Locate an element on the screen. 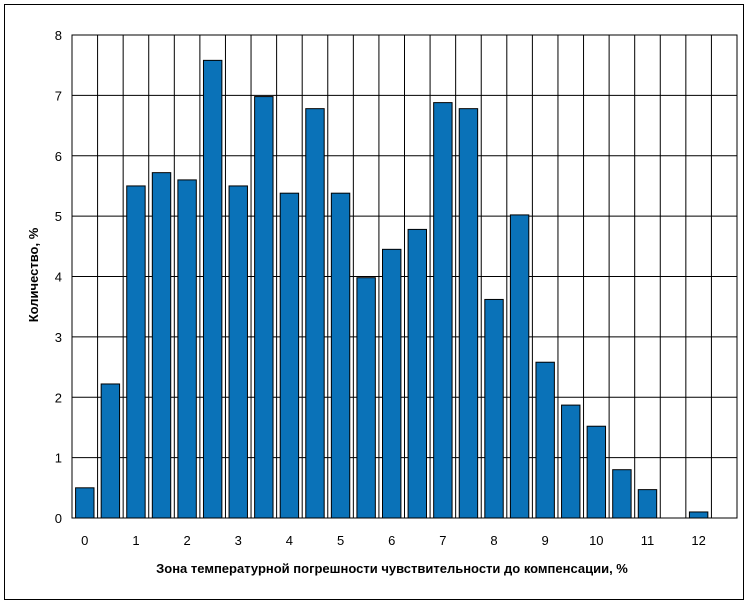 This screenshot has height=606, width=750. x-tick-label: 1 is located at coordinates (135, 540).